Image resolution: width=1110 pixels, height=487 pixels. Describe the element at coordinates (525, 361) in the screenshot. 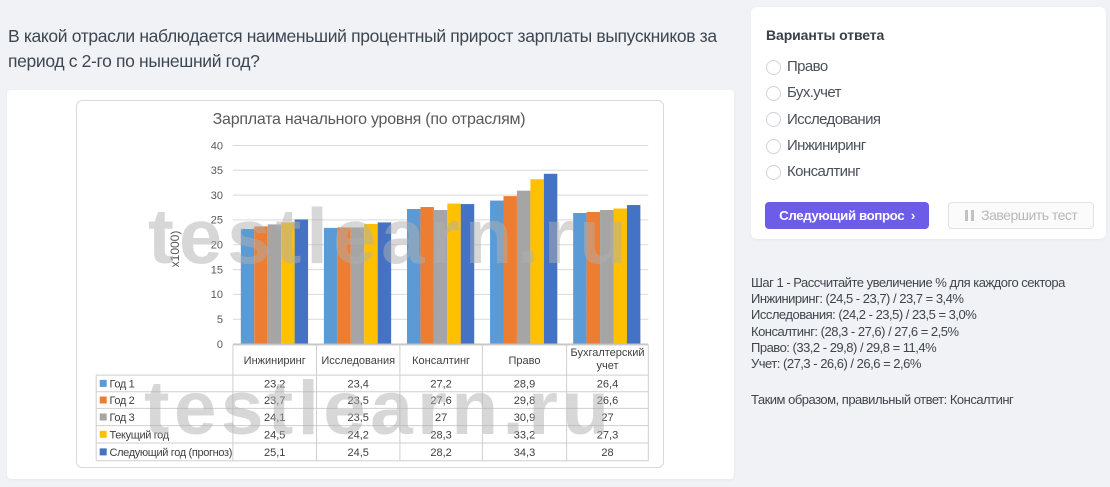

I see `svg-text: Право` at that location.